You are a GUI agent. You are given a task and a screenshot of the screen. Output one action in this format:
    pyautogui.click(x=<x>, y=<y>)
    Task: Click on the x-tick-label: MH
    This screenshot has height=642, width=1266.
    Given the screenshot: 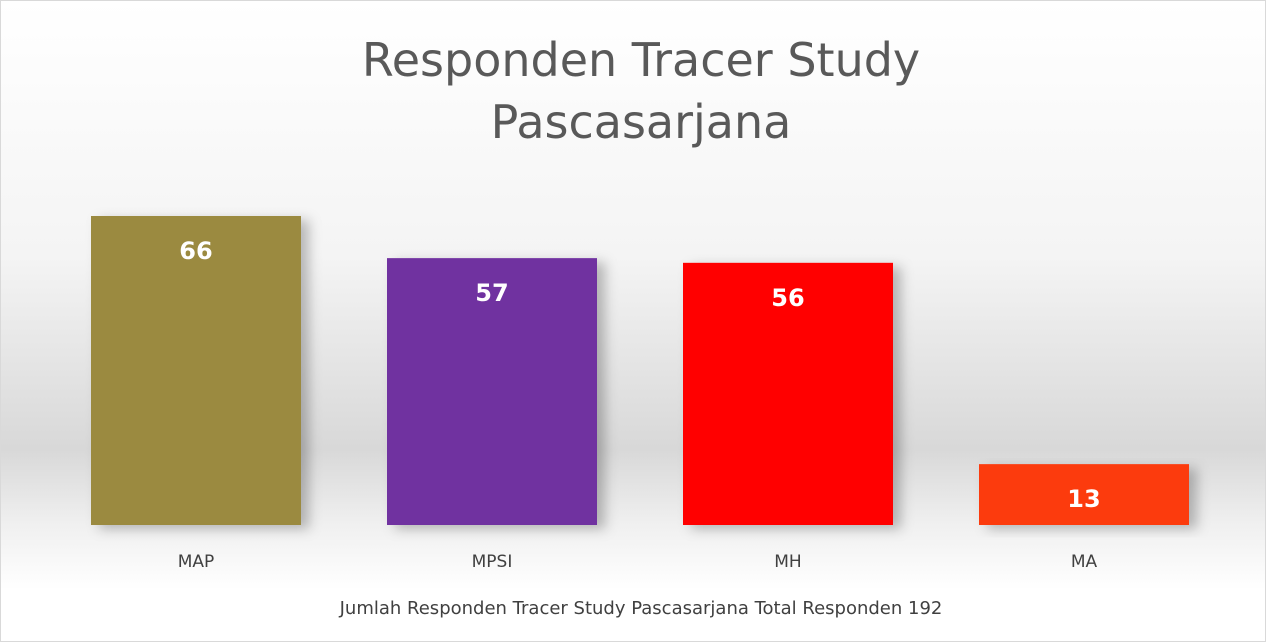 What is the action you would take?
    pyautogui.click(x=787, y=562)
    